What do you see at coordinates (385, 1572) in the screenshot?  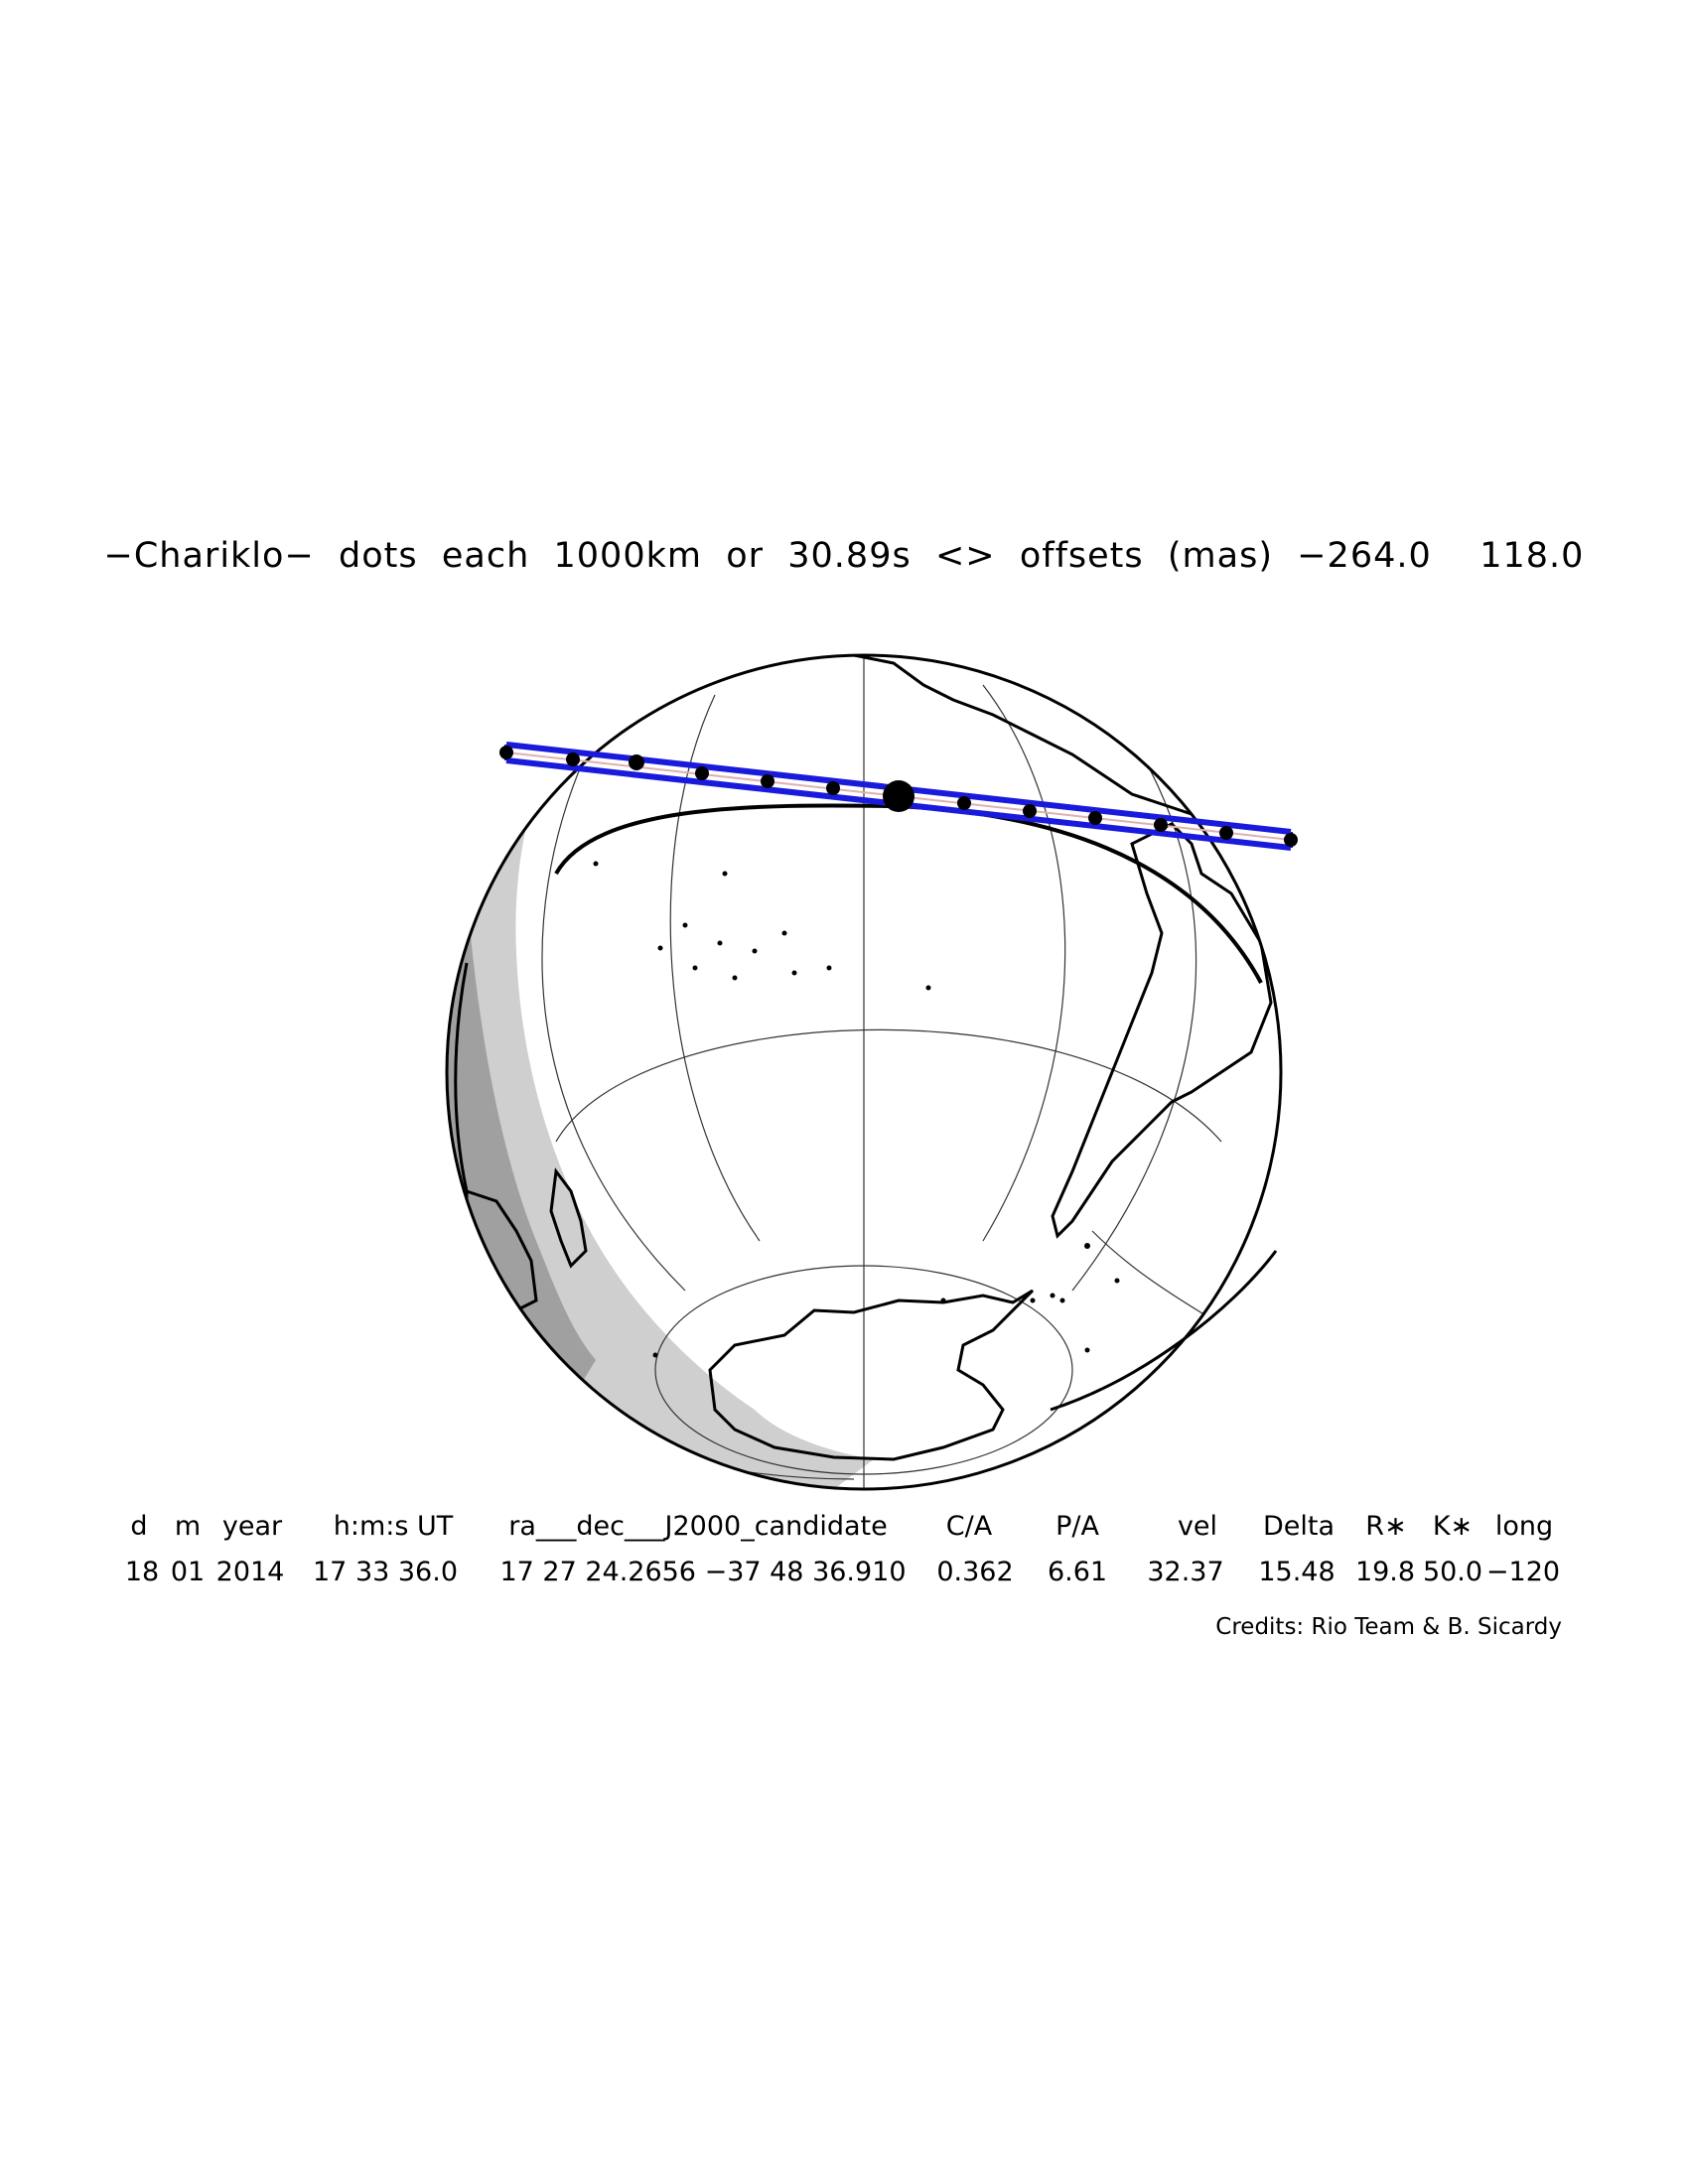 I see `value-time: 17 33 36.0` at bounding box center [385, 1572].